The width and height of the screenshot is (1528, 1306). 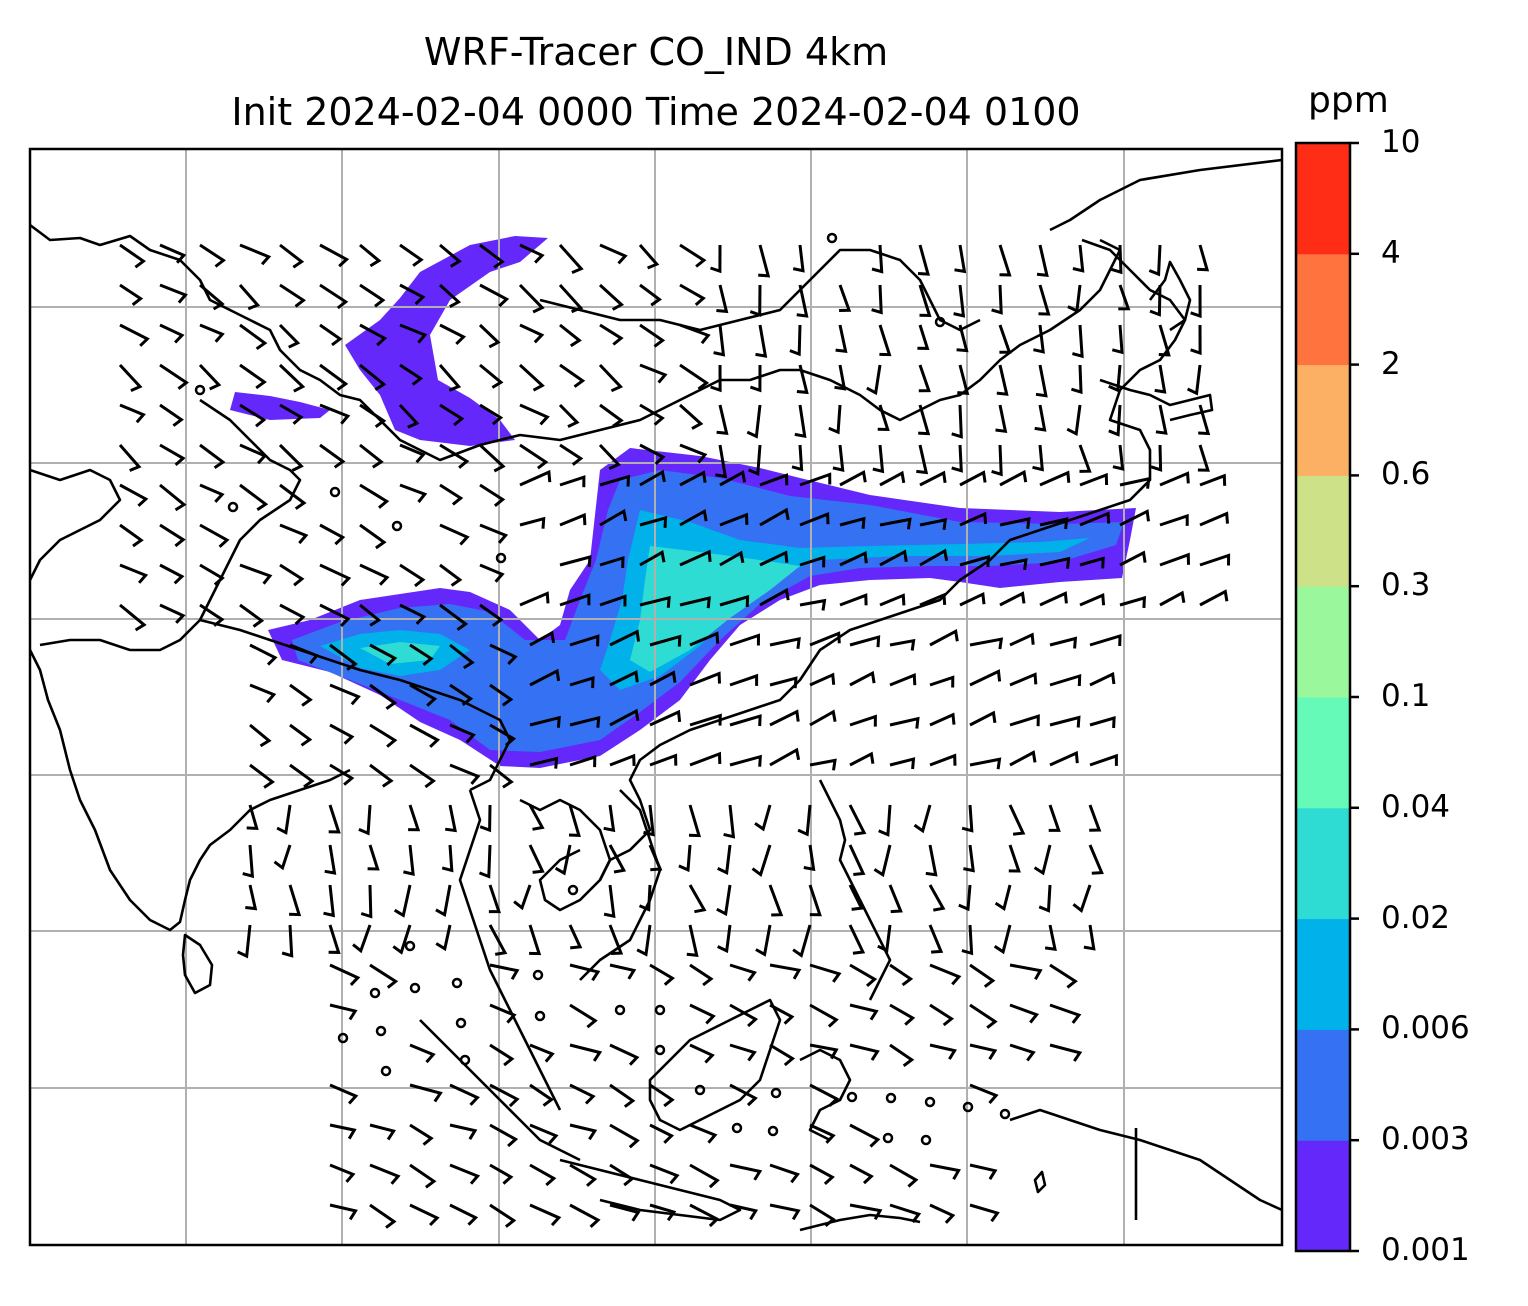 I want to click on colorbar-tick-label: 0.3, so click(x=1406, y=585).